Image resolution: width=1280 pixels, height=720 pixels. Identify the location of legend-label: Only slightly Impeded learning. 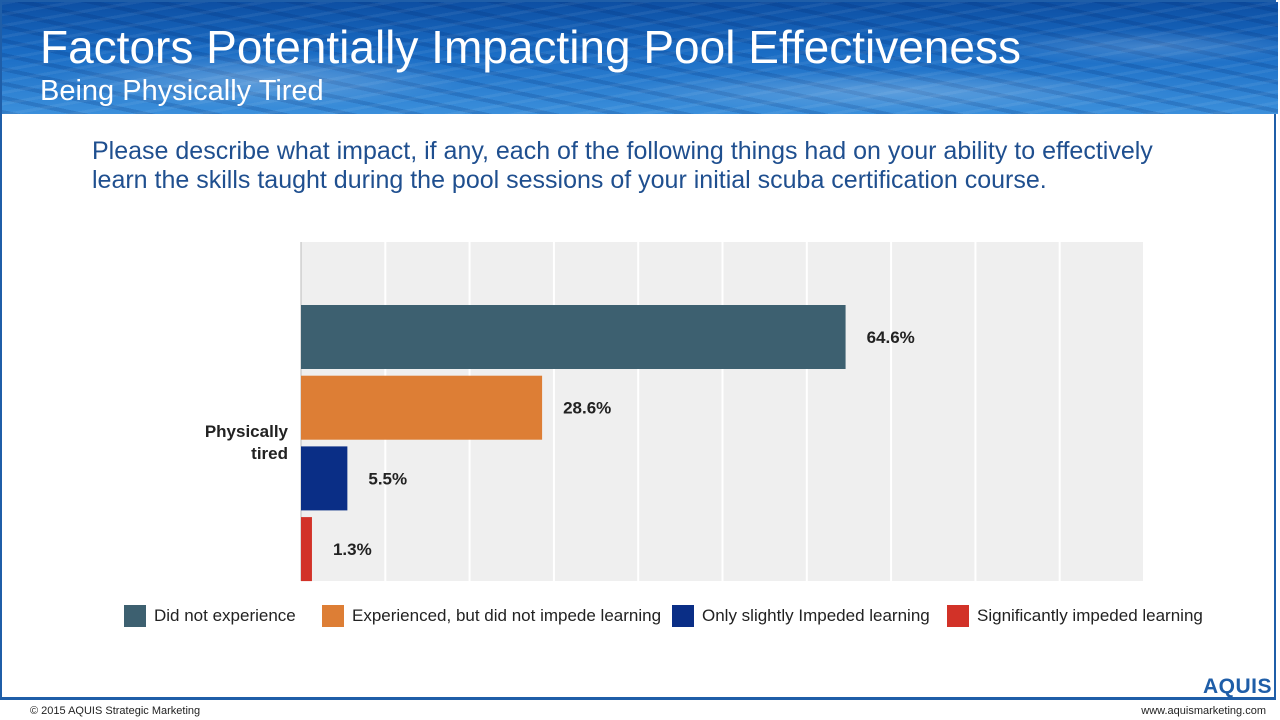
(816, 615).